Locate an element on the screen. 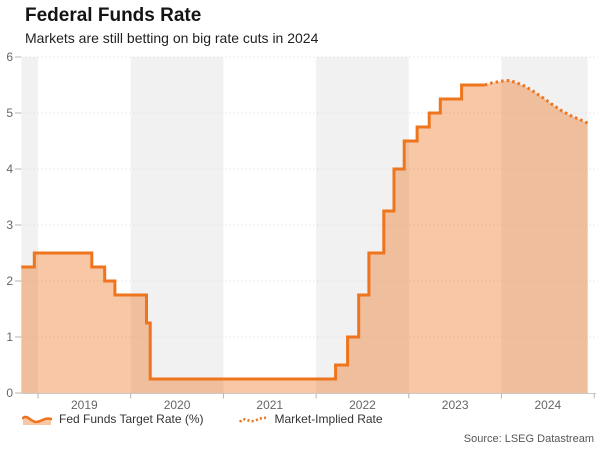 This screenshot has width=600, height=450. solid-wave-area-icon is located at coordinates (37, 420).